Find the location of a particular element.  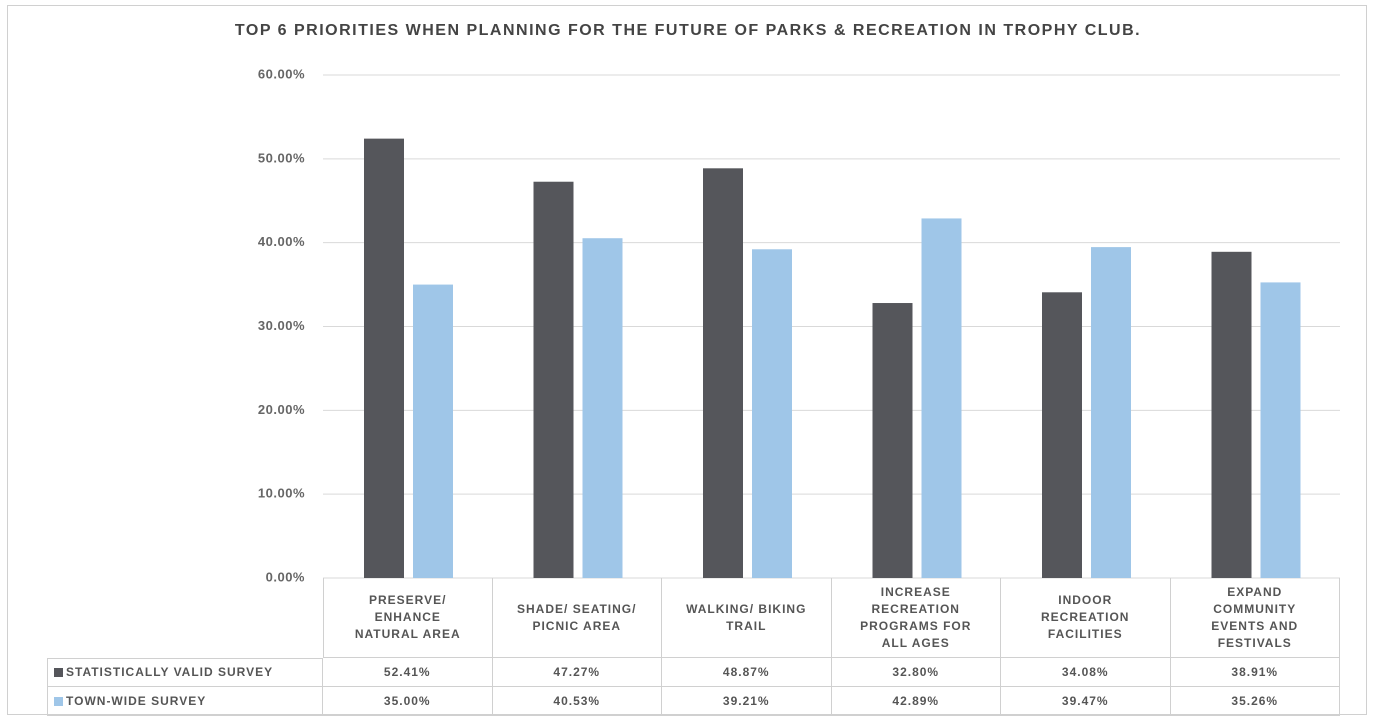

category-cell: PRESERVE/ ENHANCE NATURAL AREA is located at coordinates (408, 618).